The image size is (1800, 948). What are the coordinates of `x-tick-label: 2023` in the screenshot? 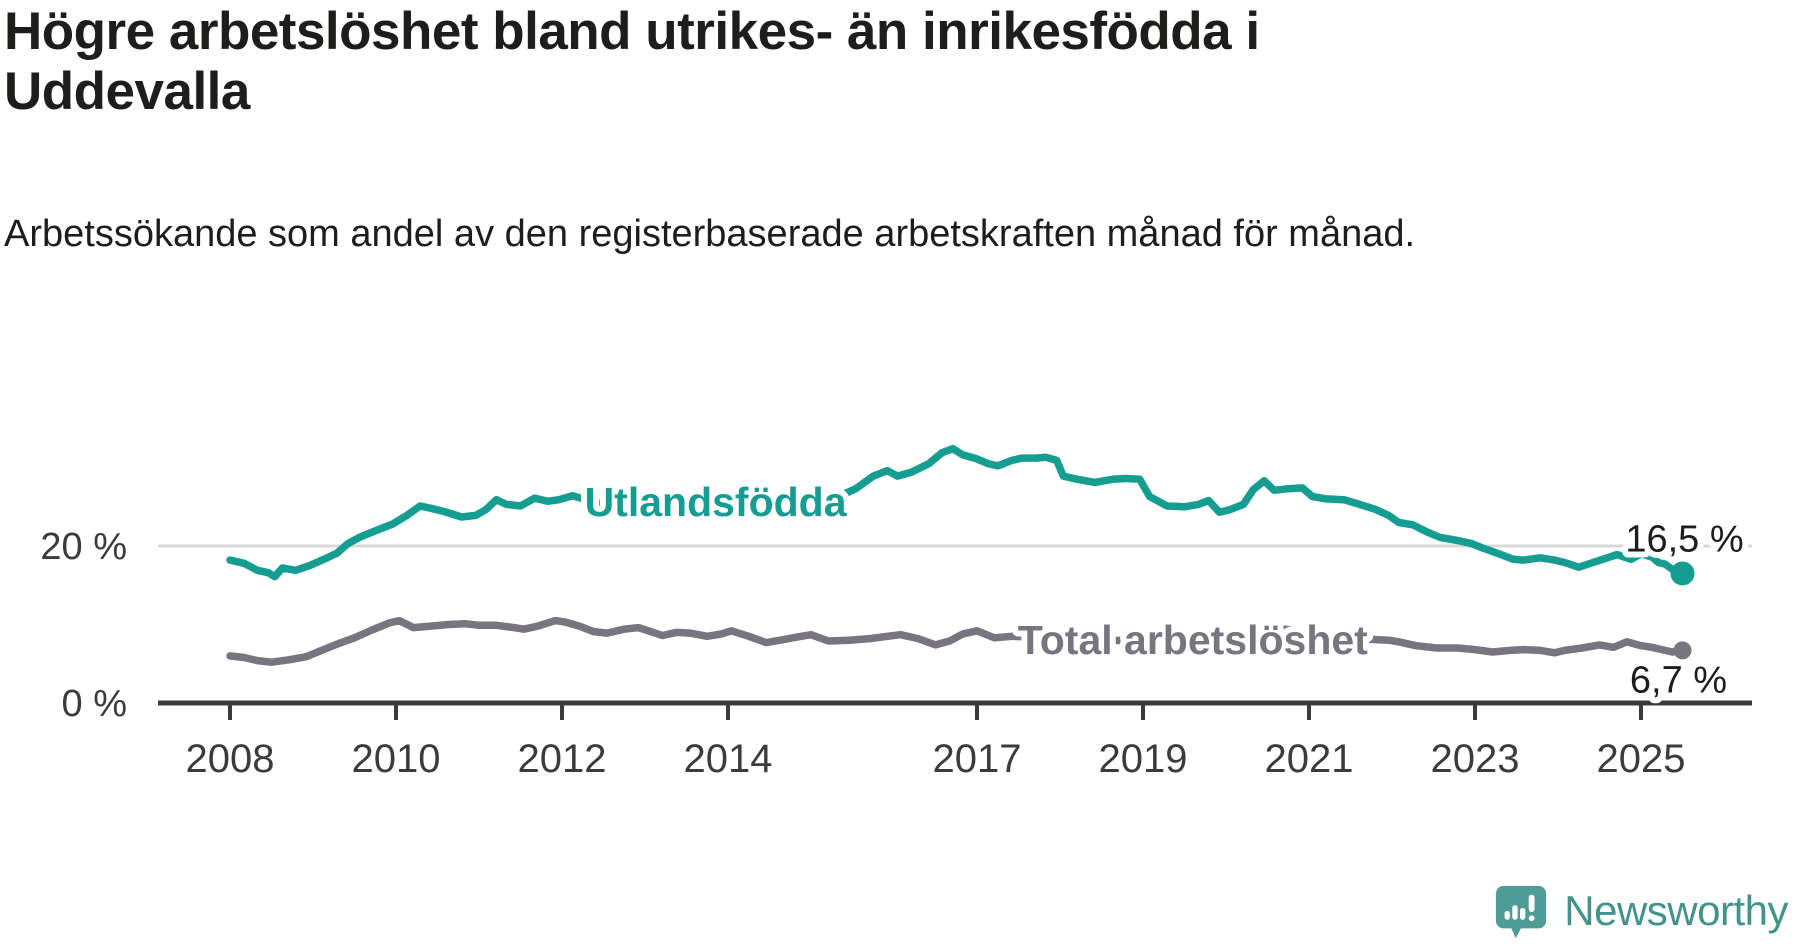 It's located at (1475, 759).